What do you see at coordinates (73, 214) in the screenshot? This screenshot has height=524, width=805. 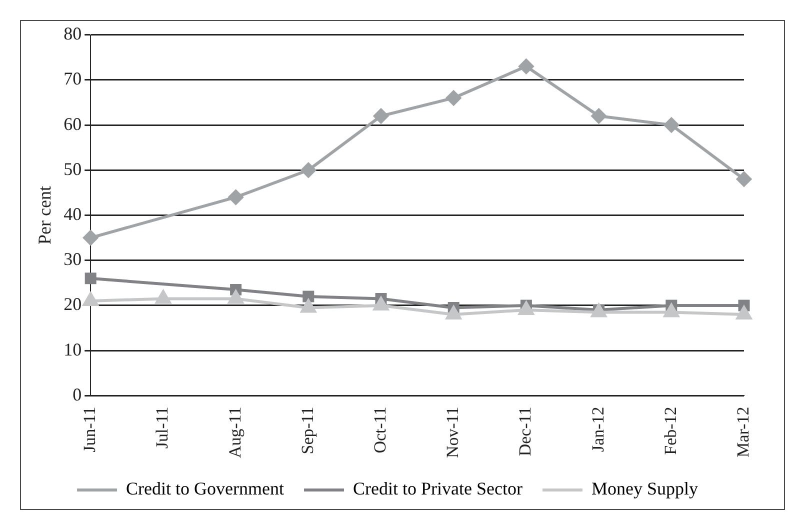 I see `y-tick-label: 40` at bounding box center [73, 214].